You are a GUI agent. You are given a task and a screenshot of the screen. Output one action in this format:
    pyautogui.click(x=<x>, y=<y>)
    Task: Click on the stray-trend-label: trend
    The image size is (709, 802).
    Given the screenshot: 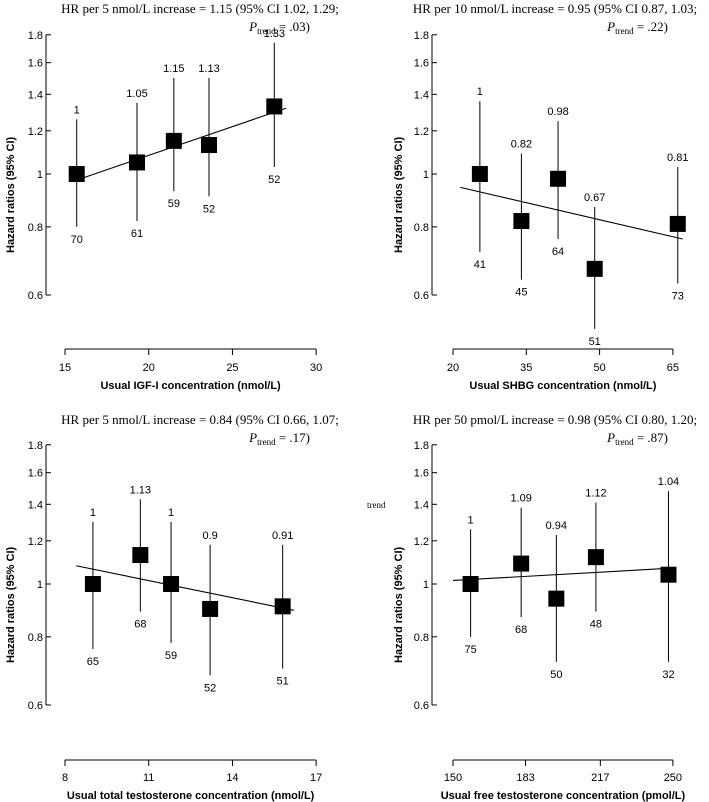 What is the action you would take?
    pyautogui.click(x=376, y=505)
    